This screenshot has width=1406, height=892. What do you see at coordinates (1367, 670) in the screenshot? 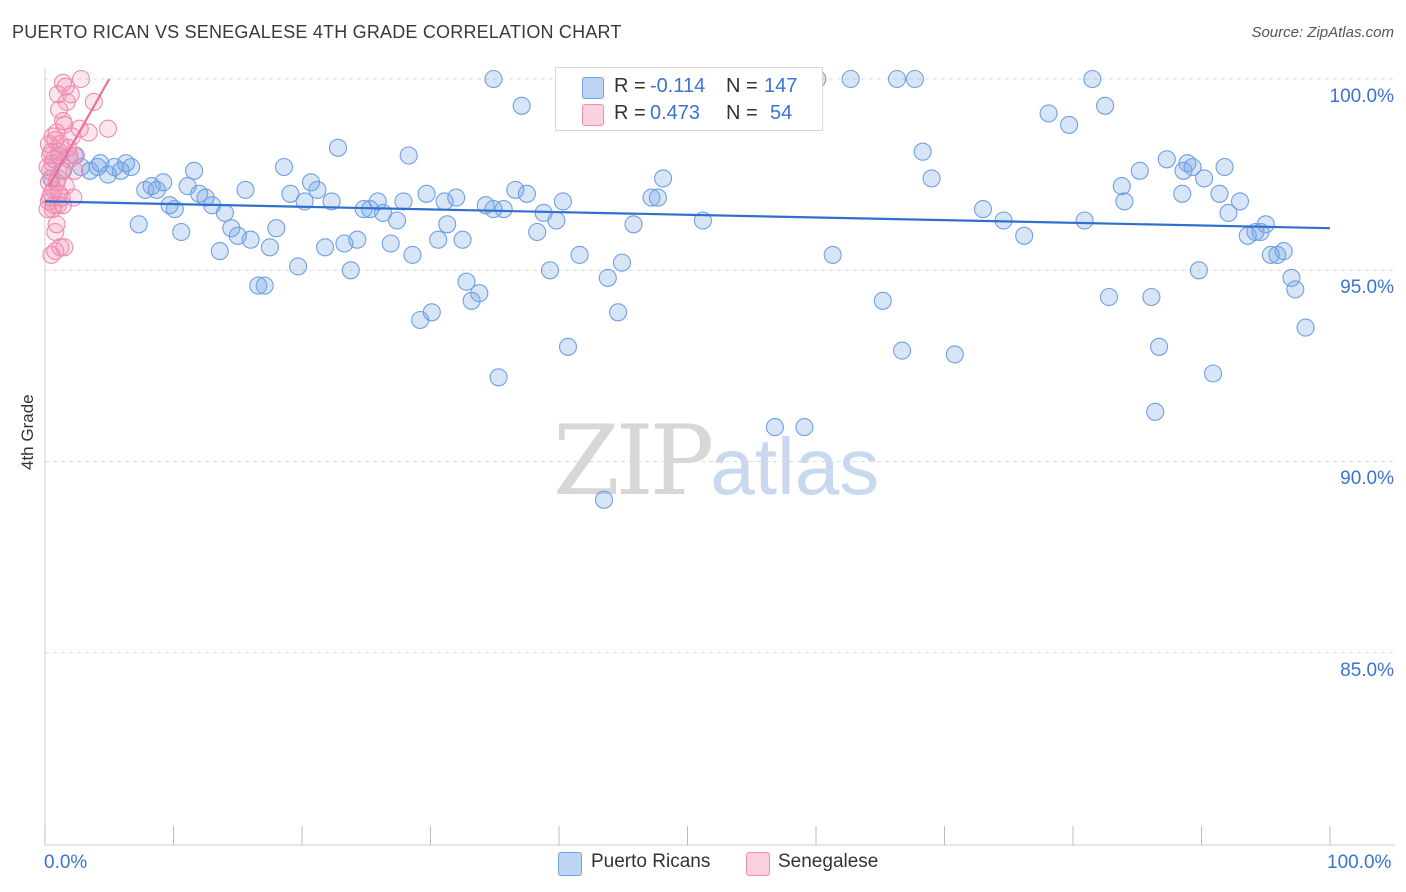
I see `y-tick-label-85: 85.0%` at bounding box center [1367, 670].